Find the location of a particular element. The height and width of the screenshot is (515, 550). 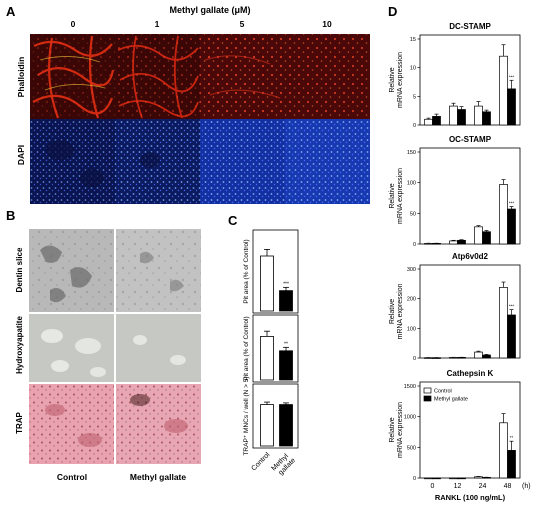

ytick-label: 200 is located at coordinates (411, 300).